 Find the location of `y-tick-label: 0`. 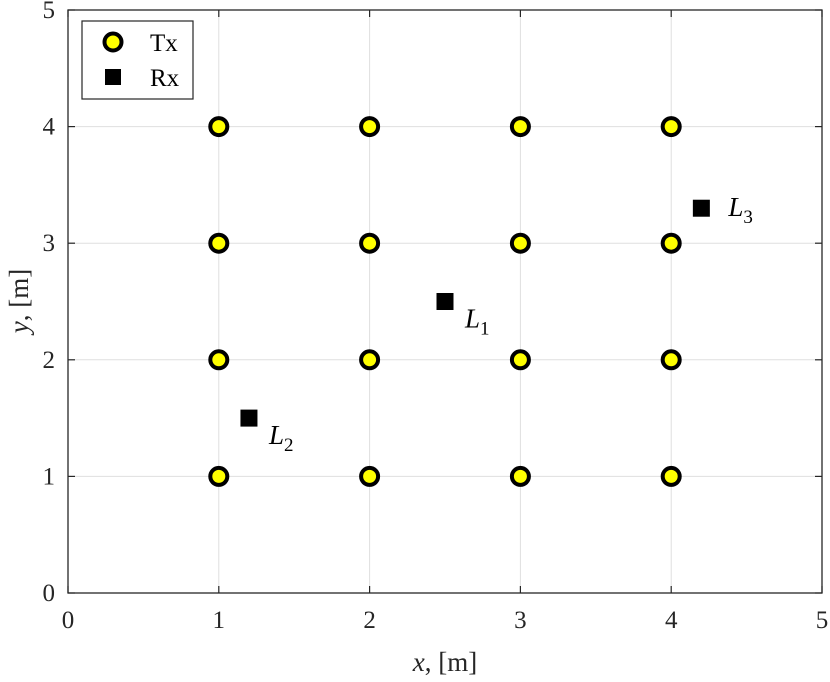

y-tick-label: 0 is located at coordinates (49, 593).